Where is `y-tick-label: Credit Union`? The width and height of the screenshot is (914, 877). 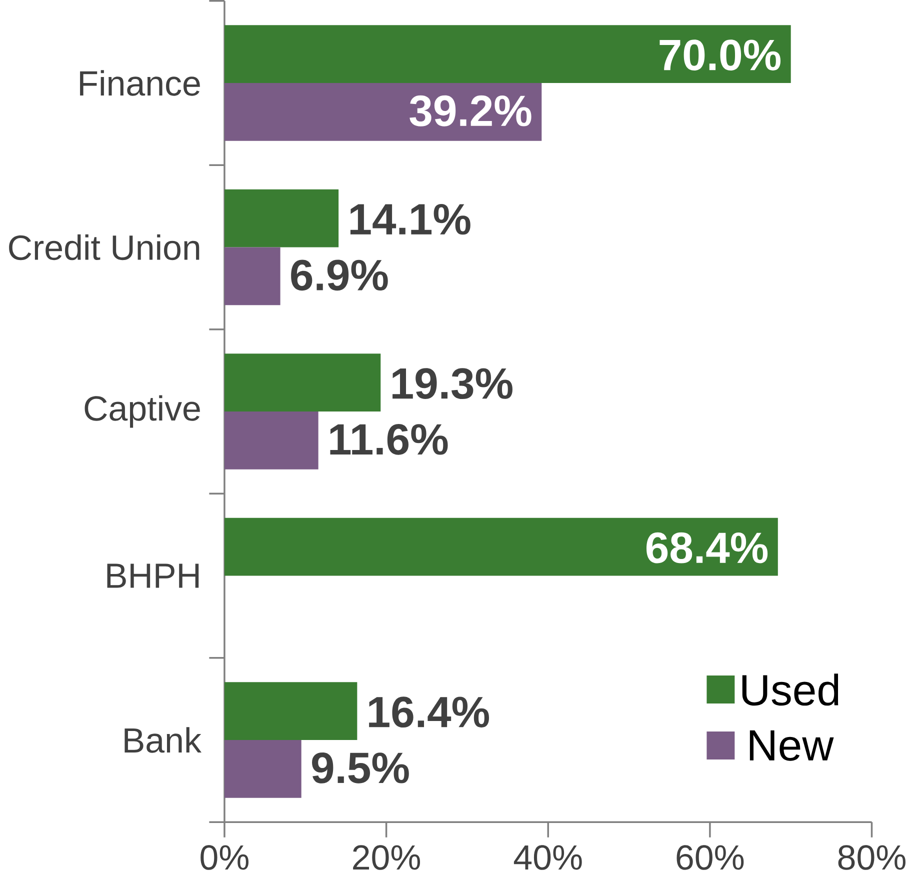 y-tick-label: Credit Union is located at coordinates (104, 247).